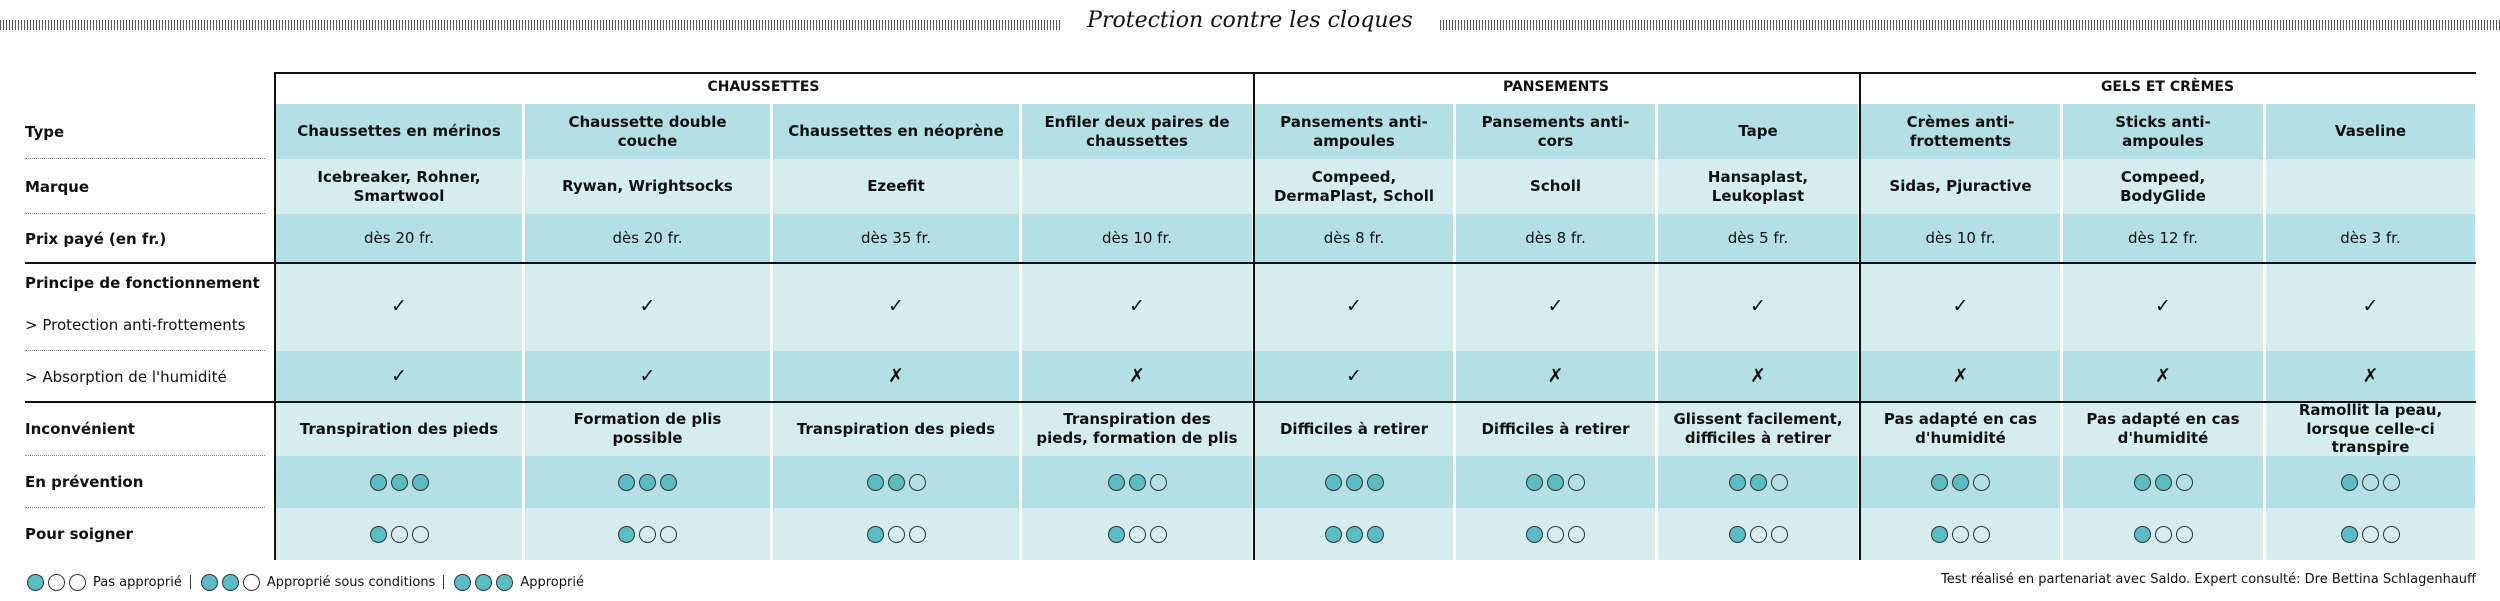  What do you see at coordinates (1555, 429) in the screenshot?
I see `table-cell: Difficiles à retirer` at bounding box center [1555, 429].